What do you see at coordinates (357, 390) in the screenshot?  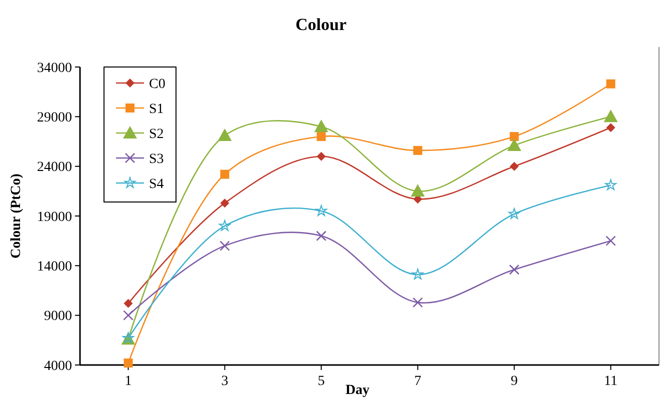 I see `x-axis-title: Day` at bounding box center [357, 390].